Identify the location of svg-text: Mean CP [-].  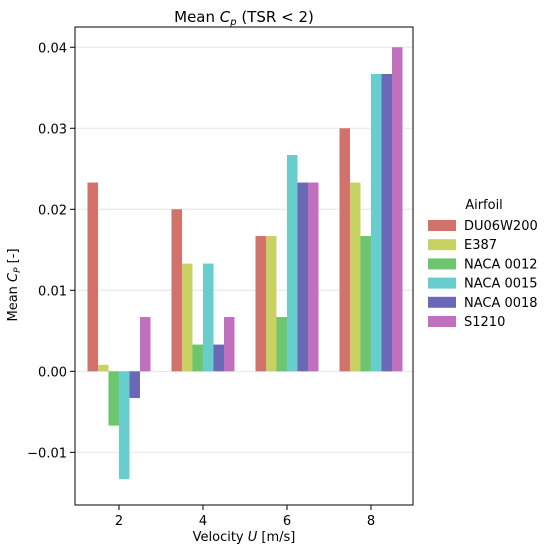
(14, 284).